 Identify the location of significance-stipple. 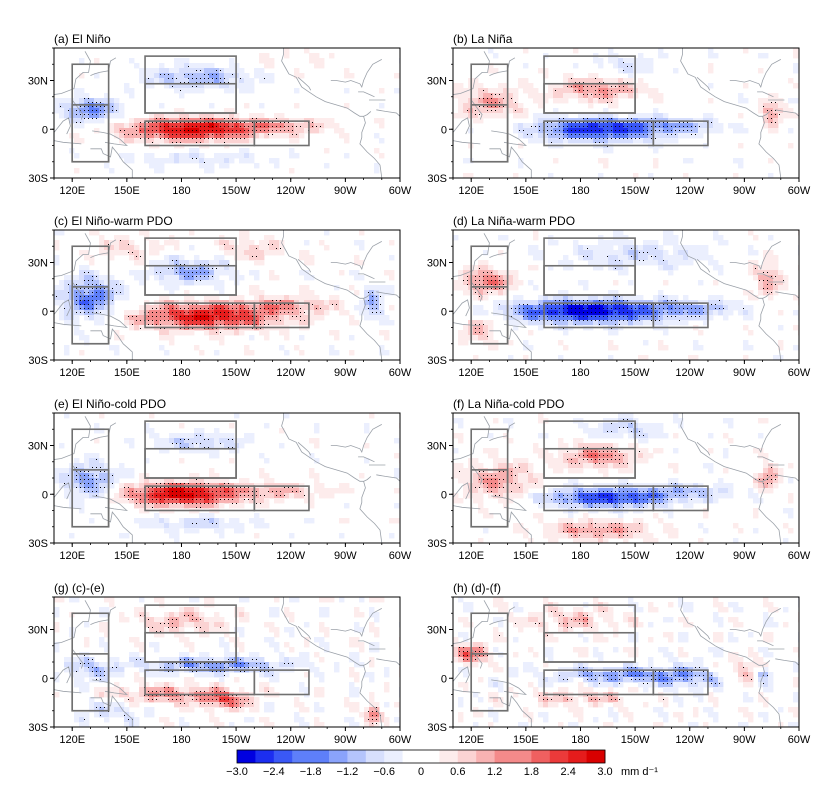
(613, 655).